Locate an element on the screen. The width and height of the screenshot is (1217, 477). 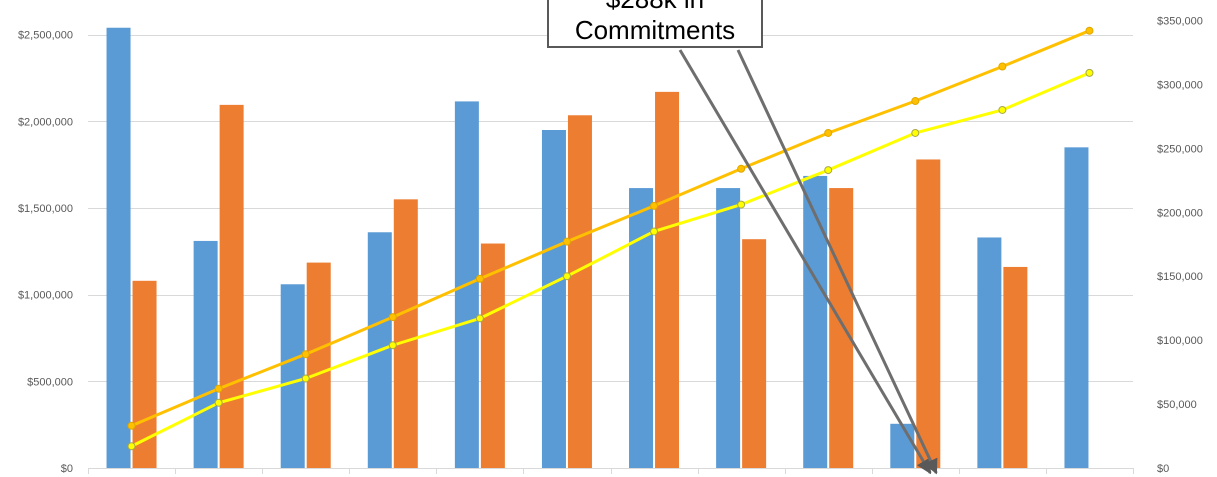
line-point-series2-sep is located at coordinates (305, 378).